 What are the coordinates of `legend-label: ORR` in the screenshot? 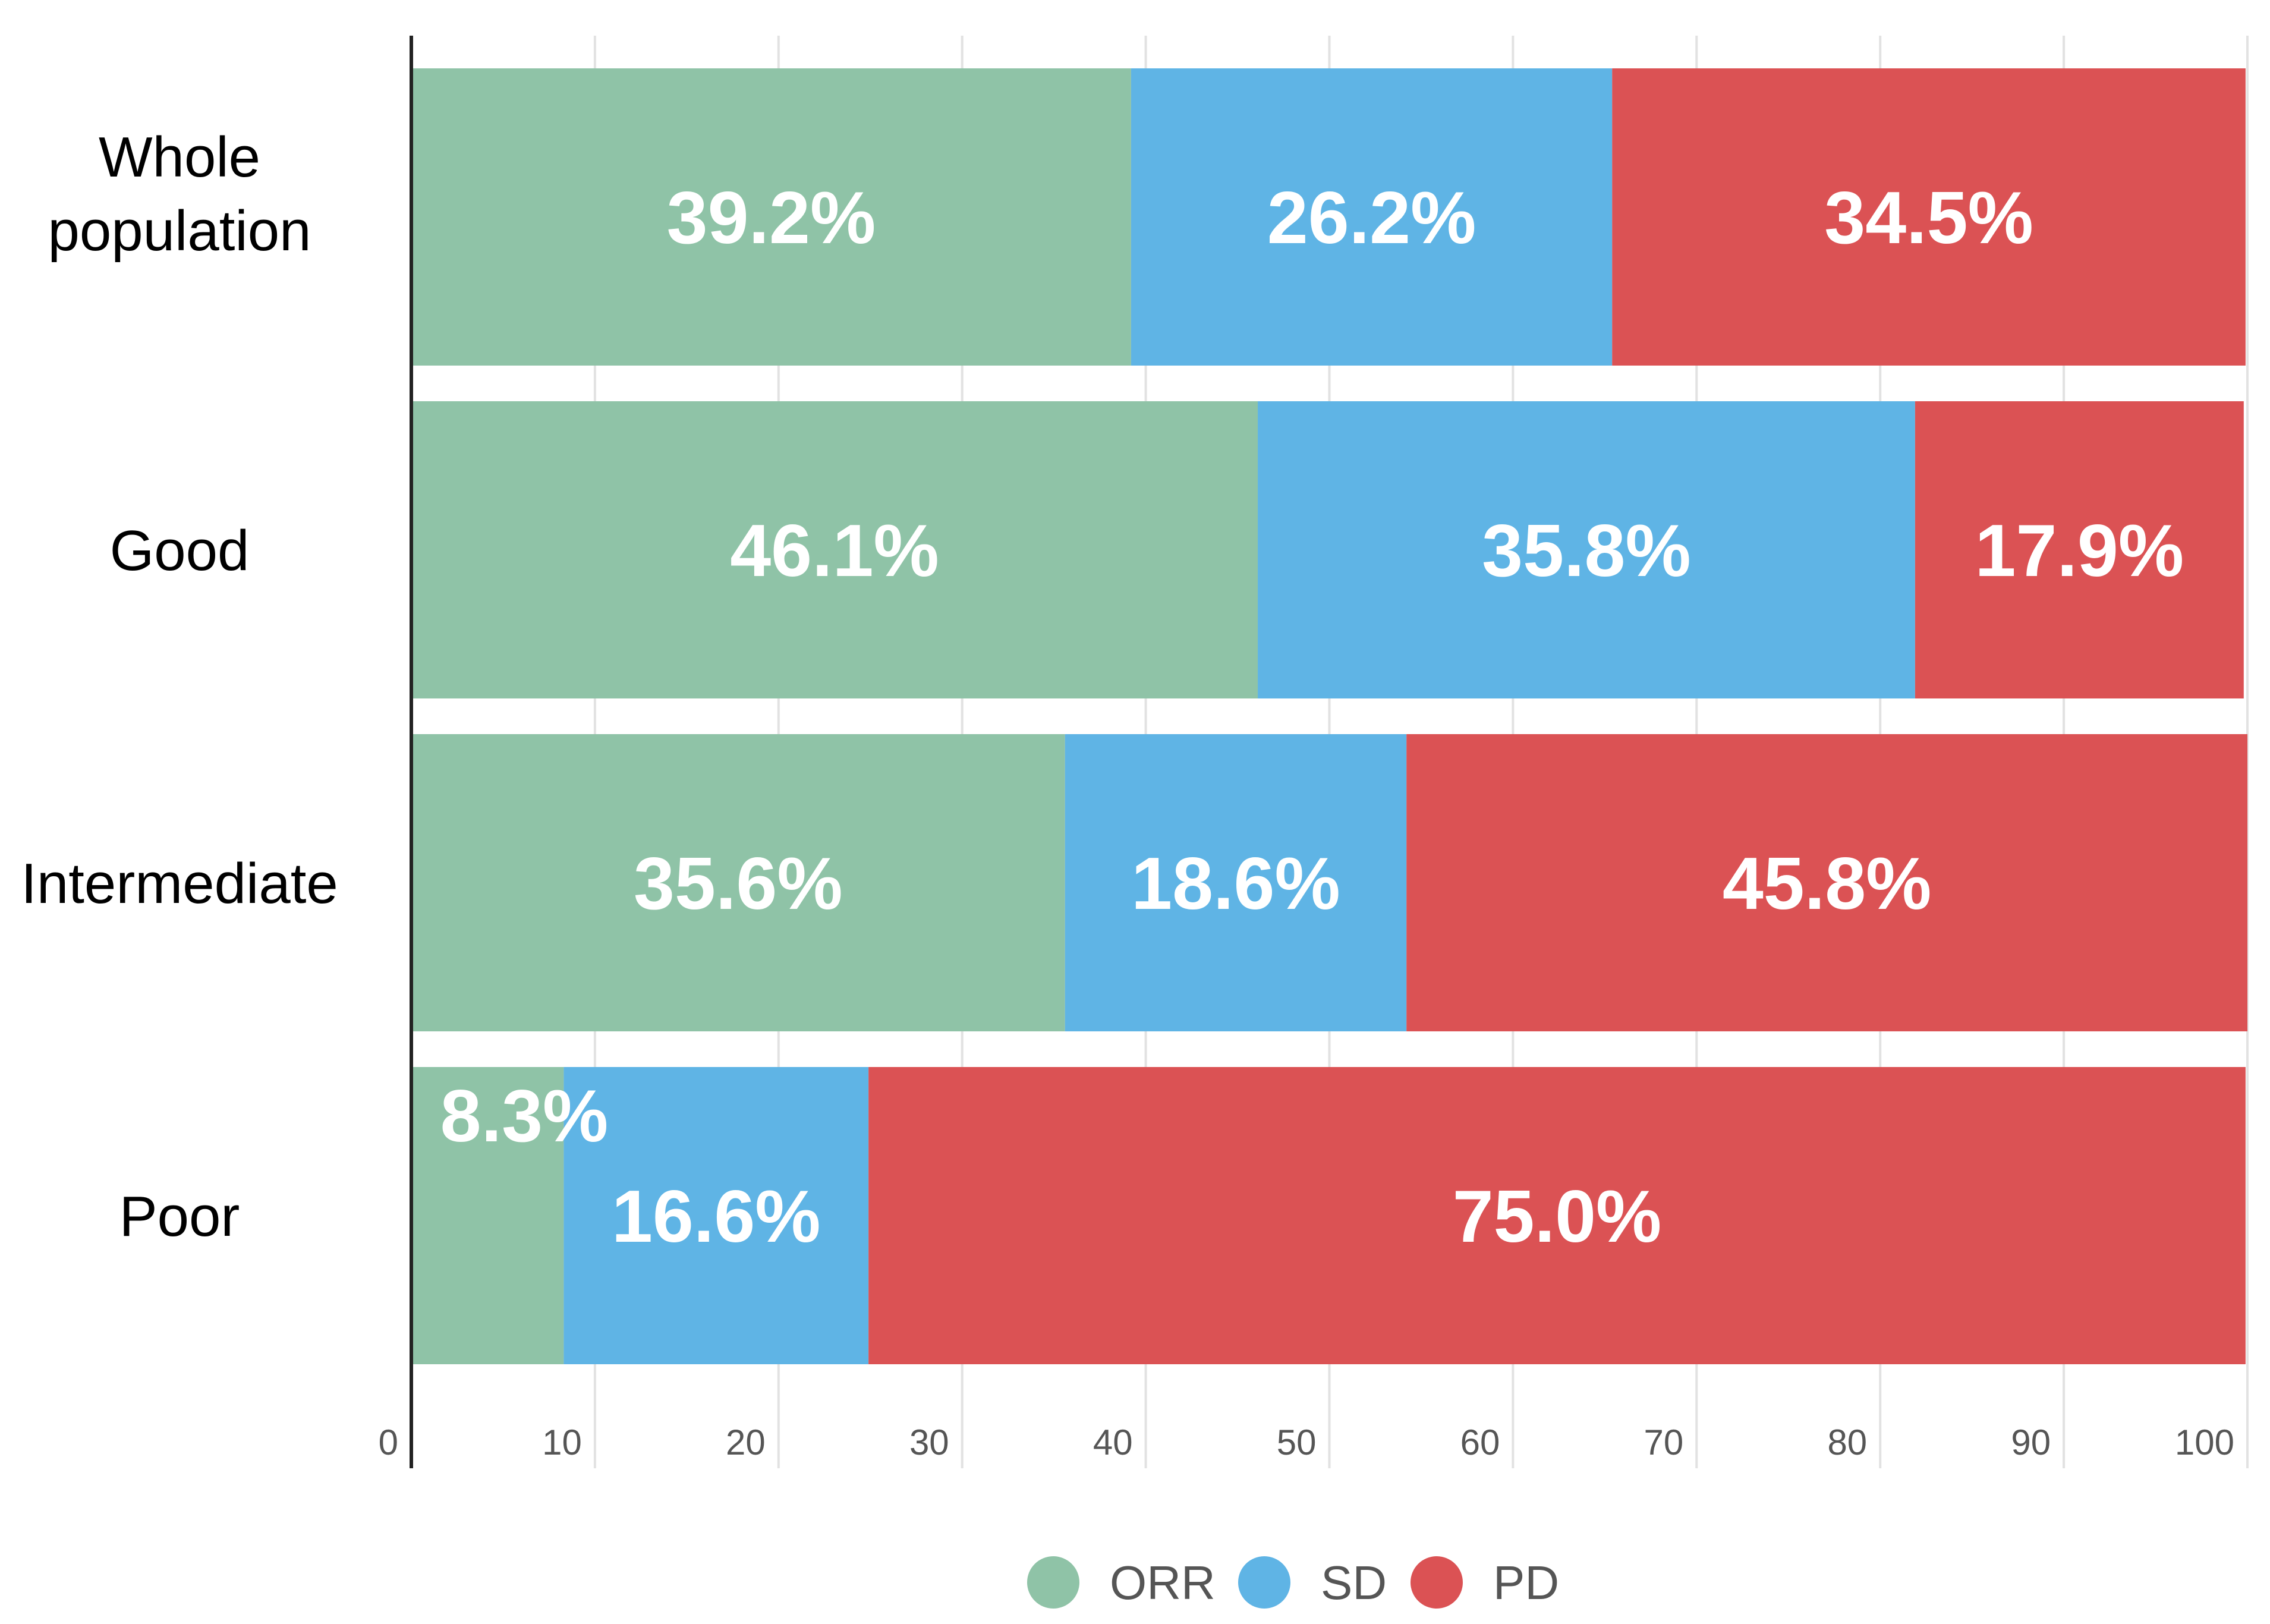 It's located at (1163, 1582).